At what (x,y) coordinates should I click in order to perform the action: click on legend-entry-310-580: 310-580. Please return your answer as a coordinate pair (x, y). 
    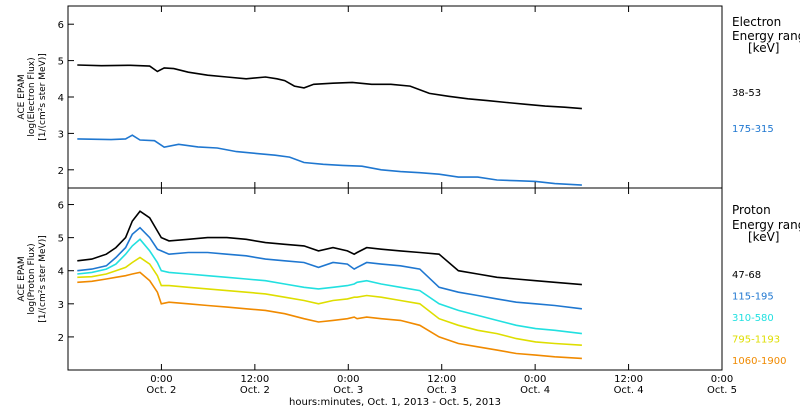
    Looking at the image, I should click on (753, 318).